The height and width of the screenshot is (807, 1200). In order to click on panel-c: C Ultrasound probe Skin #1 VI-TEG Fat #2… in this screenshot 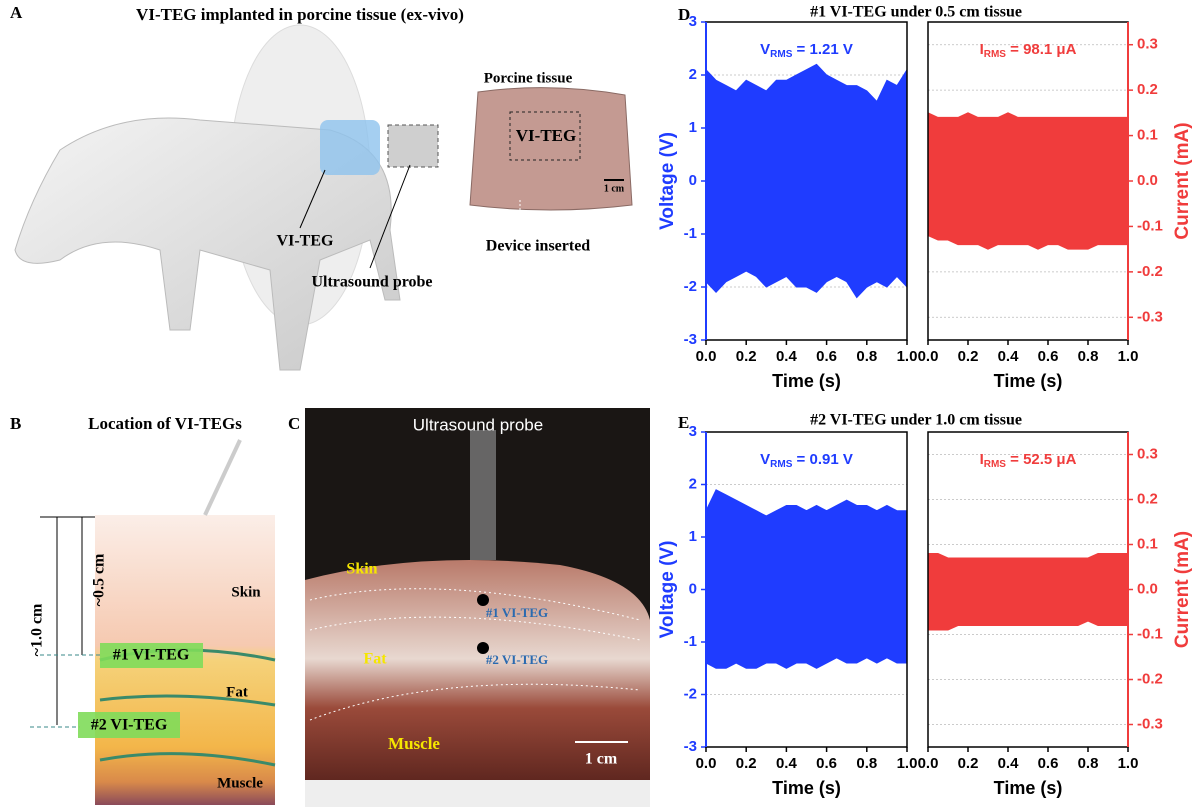, I will do `click(469, 607)`.